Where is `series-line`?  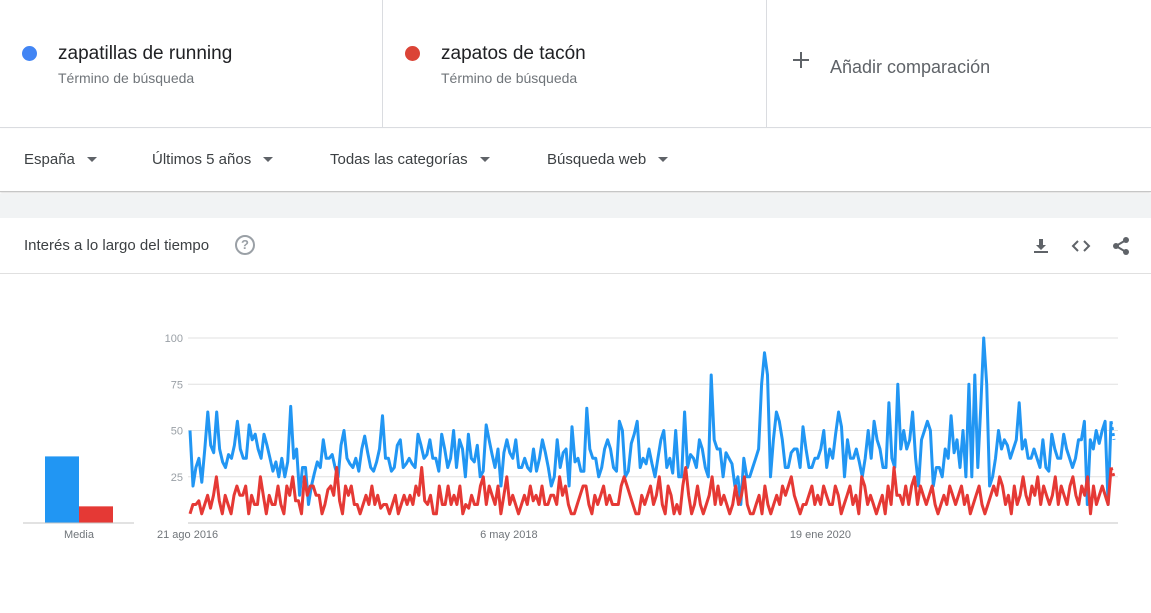
series-line is located at coordinates (650, 491).